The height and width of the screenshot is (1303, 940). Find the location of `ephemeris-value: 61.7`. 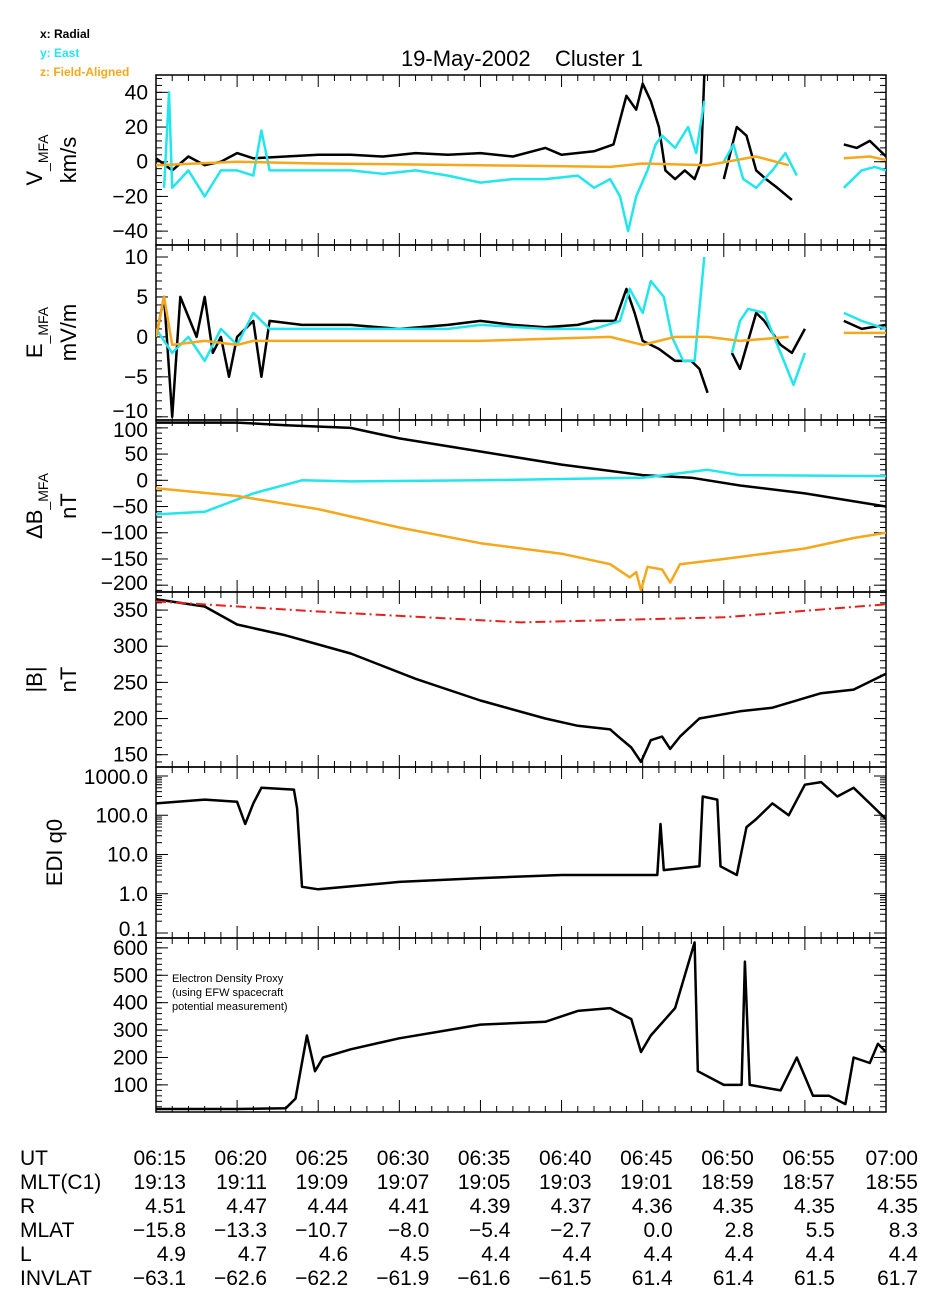

ephemeris-value: 61.7 is located at coordinates (897, 1278).